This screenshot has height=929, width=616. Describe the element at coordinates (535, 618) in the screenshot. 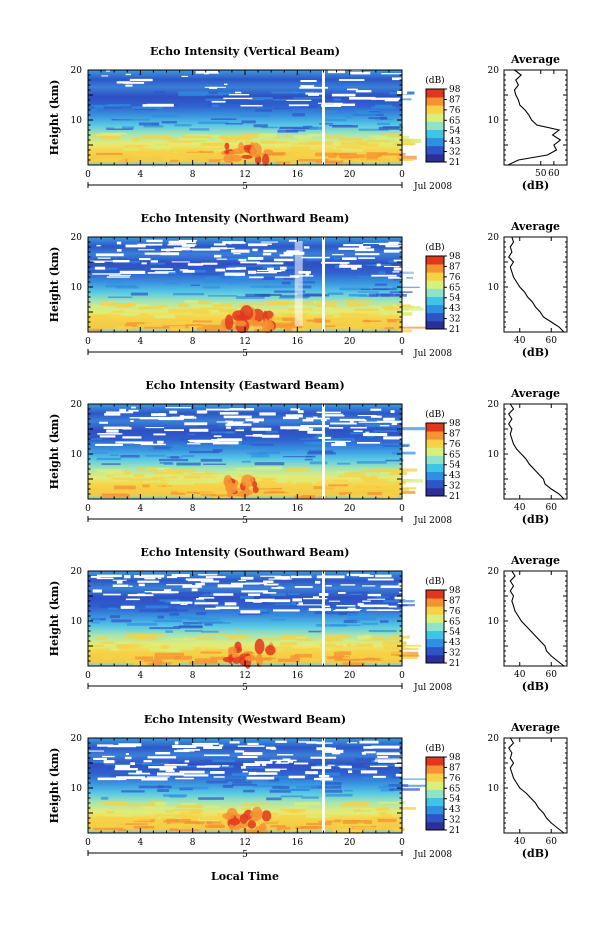

I see `profile-frame` at that location.